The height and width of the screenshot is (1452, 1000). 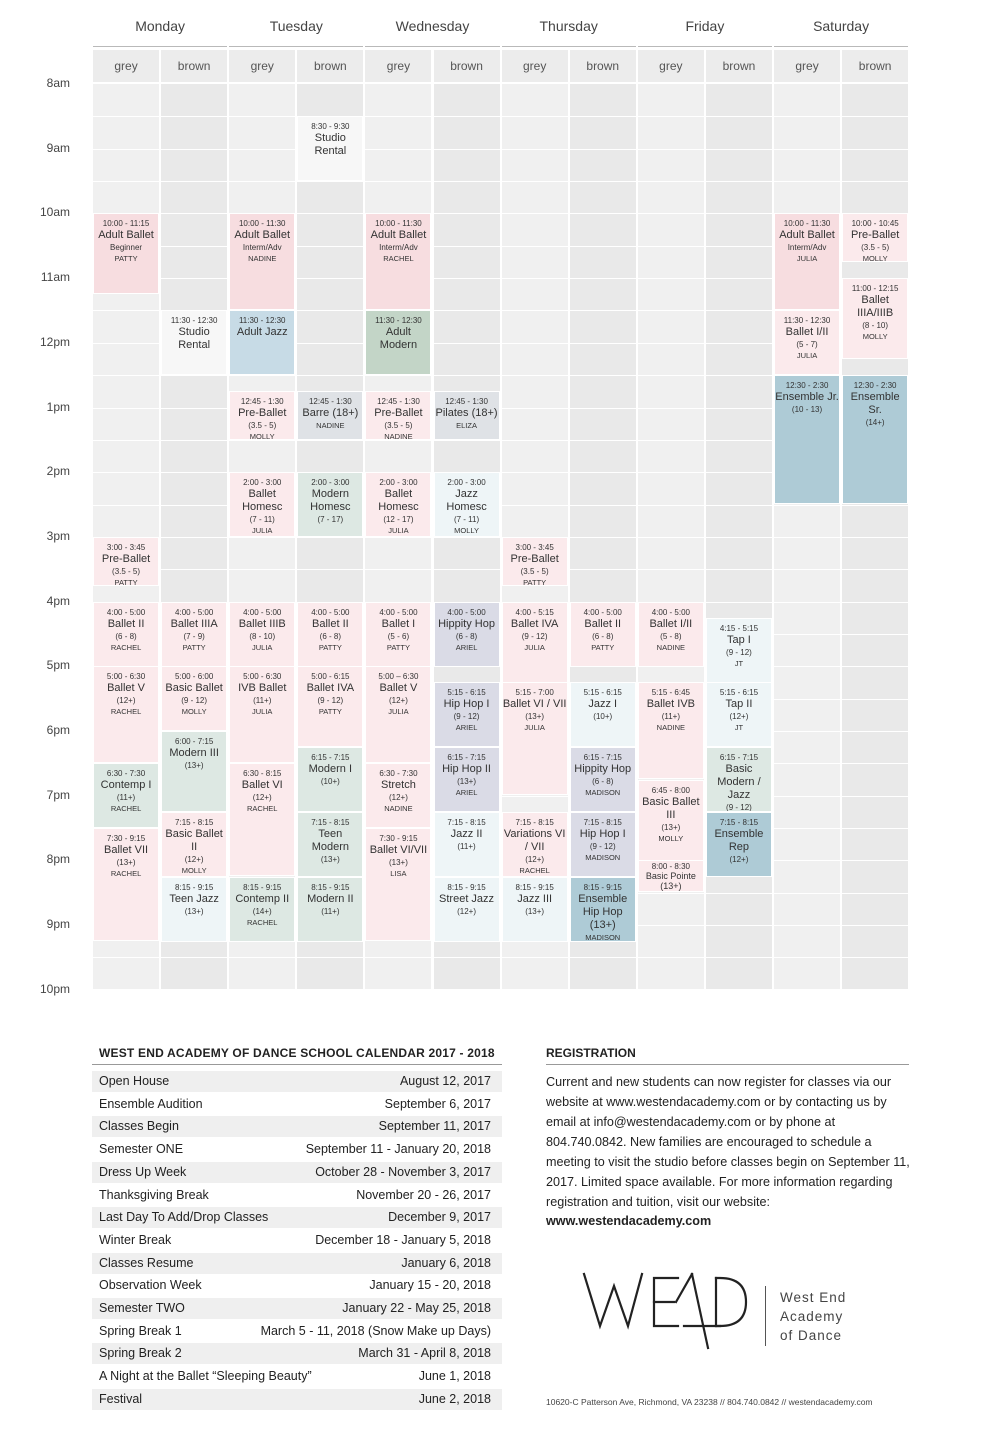 I want to click on class-block: 5:15 - 6:45 Ballet IVB (11+) NADINE, so click(x=670, y=730).